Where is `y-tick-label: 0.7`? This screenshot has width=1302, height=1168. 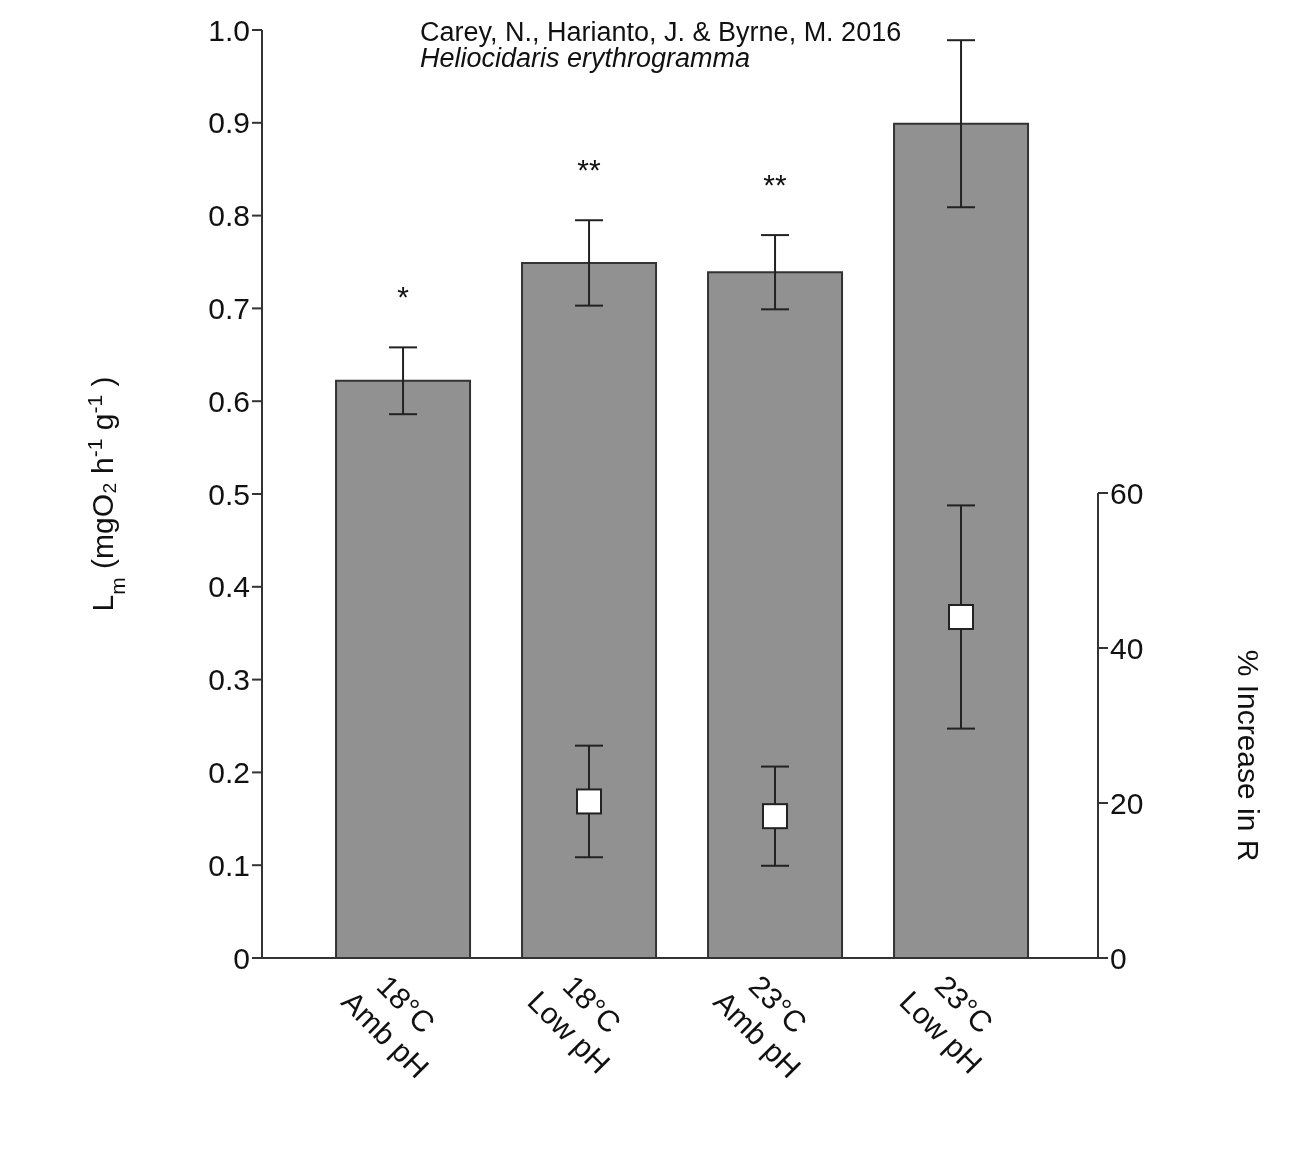
y-tick-label: 0.7 is located at coordinates (229, 309).